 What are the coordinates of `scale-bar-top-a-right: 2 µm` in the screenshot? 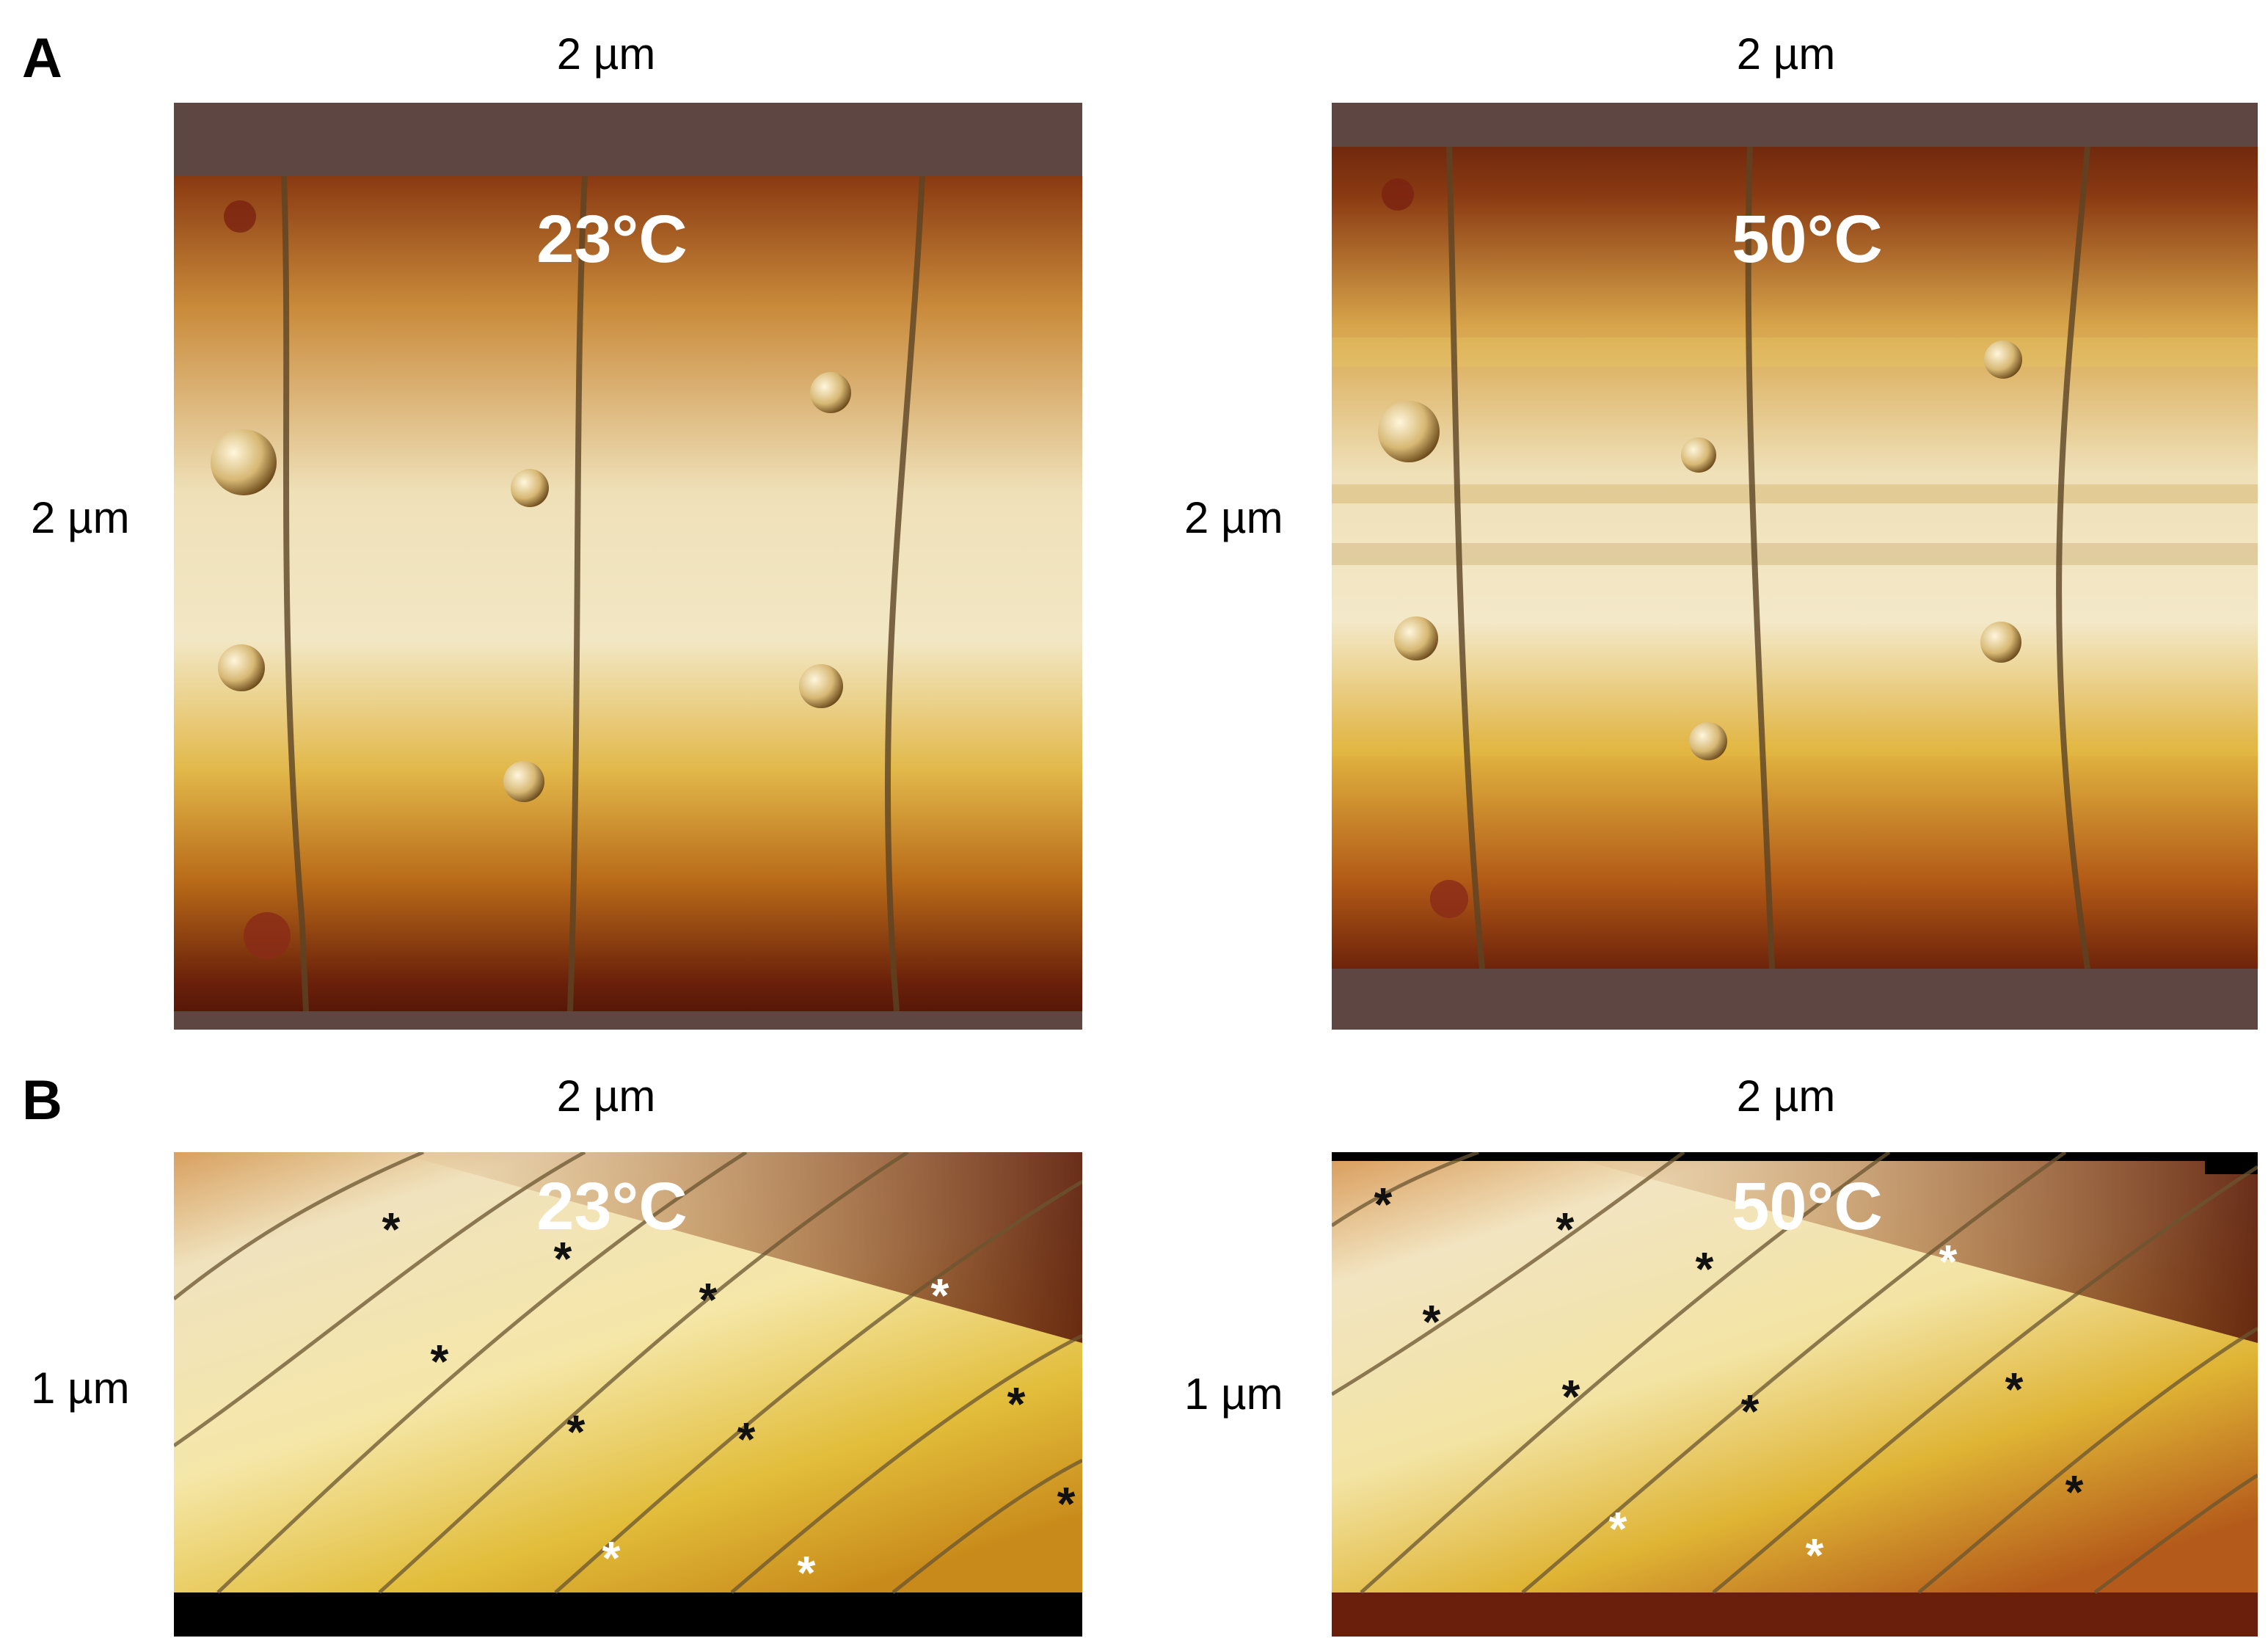 It's located at (1786, 54).